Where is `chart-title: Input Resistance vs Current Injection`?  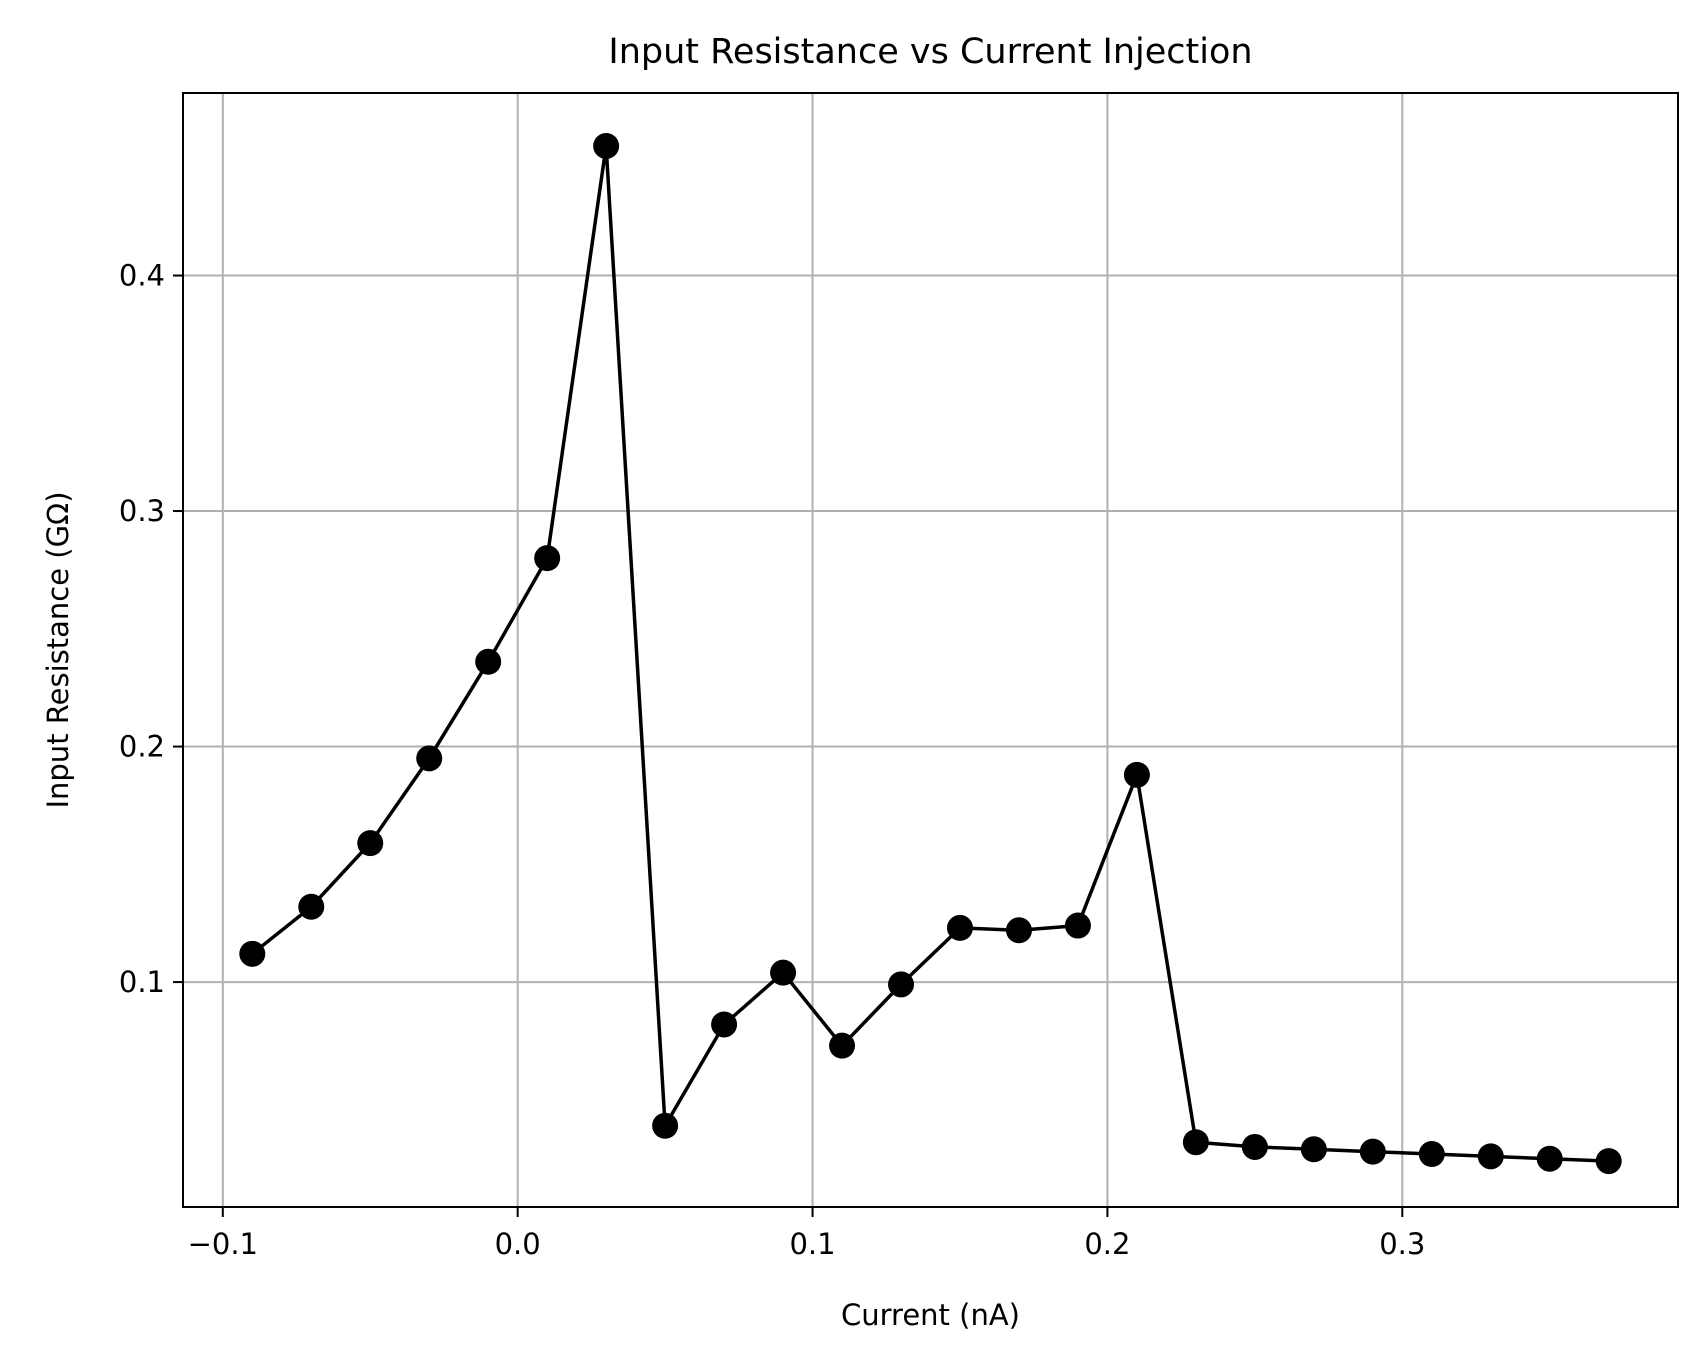 chart-title: Input Resistance vs Current Injection is located at coordinates (930, 52).